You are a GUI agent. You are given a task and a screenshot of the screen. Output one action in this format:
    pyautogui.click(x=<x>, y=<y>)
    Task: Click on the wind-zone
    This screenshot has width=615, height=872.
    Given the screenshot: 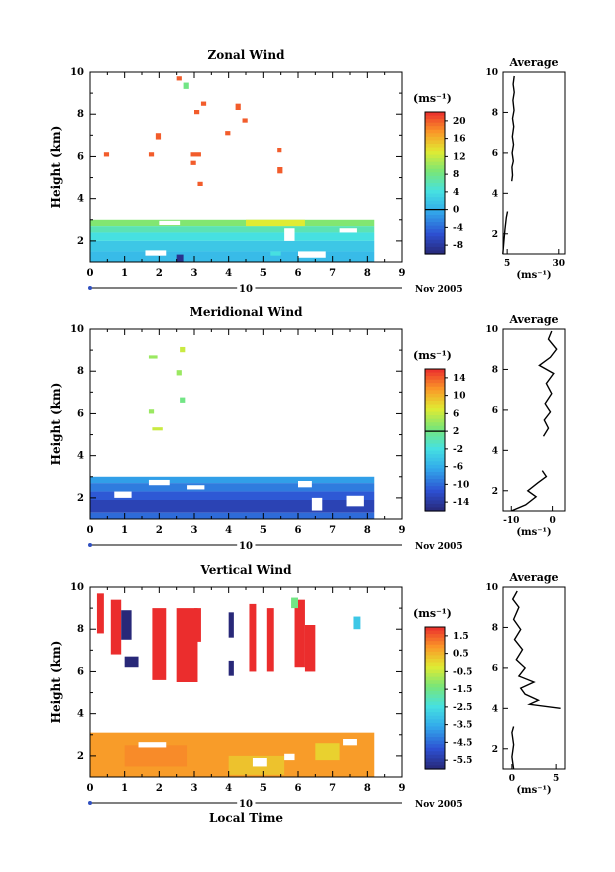 What is the action you would take?
    pyautogui.click(x=327, y=752)
    